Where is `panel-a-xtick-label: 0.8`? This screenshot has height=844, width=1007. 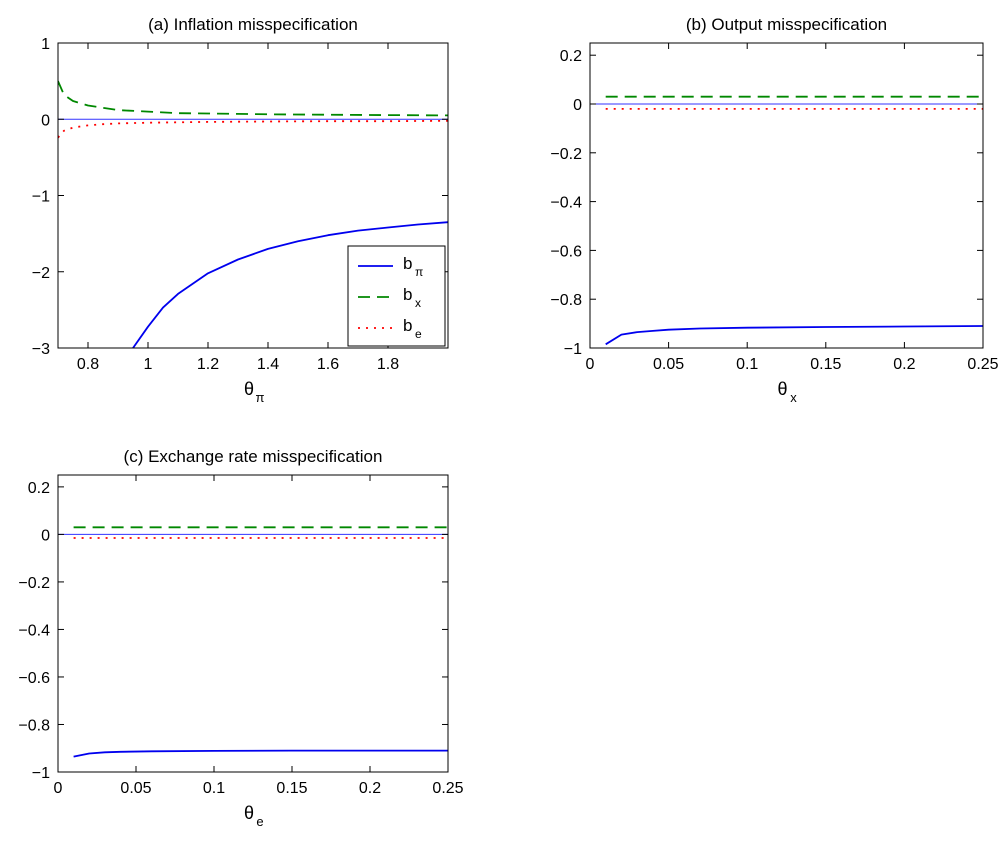
panel-a-xtick-label: 0.8 is located at coordinates (88, 364).